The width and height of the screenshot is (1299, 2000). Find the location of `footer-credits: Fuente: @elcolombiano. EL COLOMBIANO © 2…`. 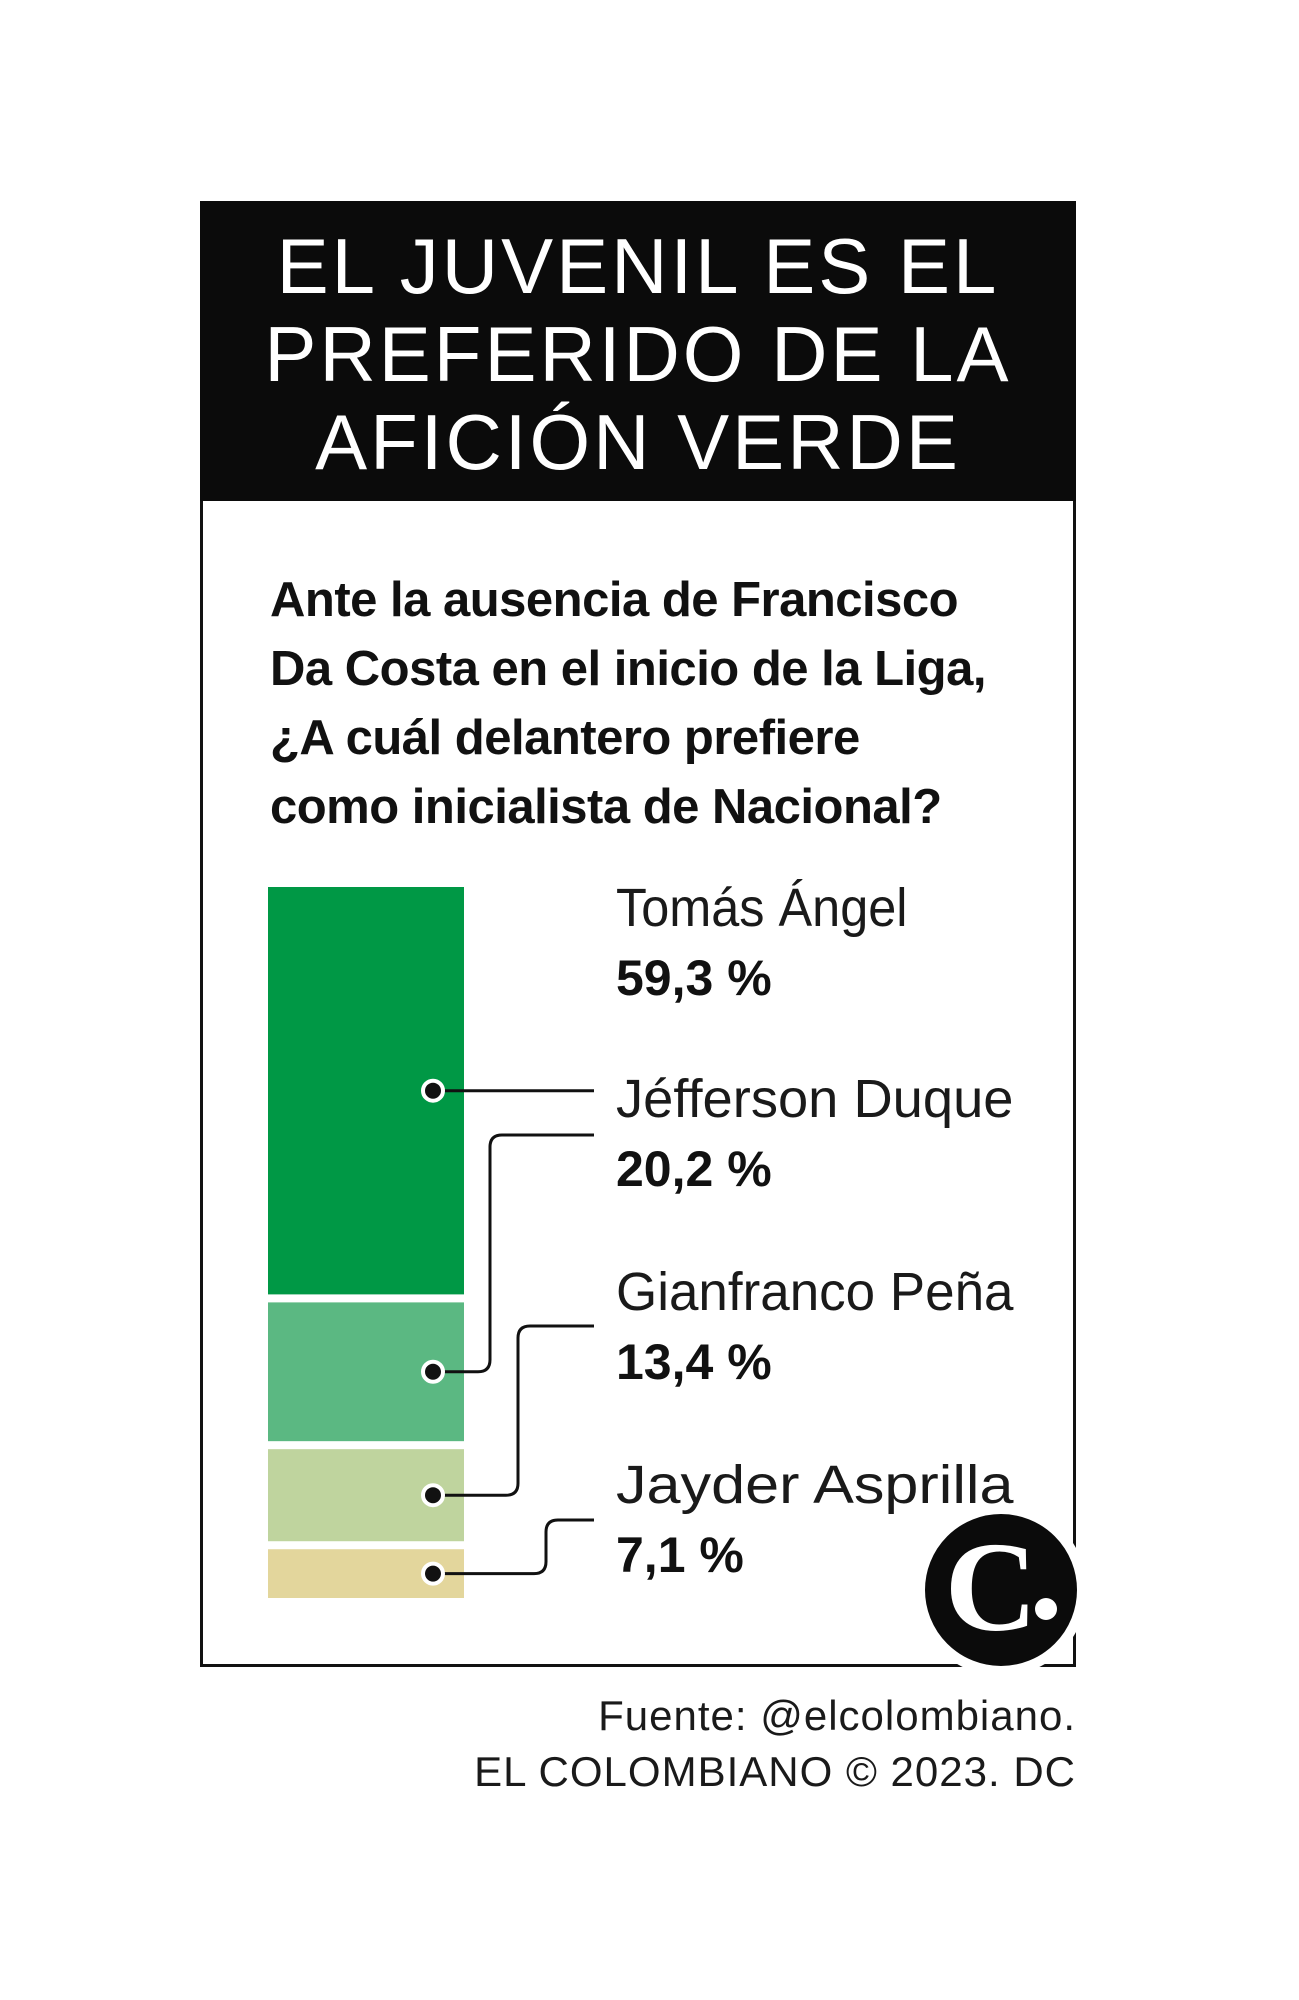

footer-credits: Fuente: @elcolombiano. EL COLOMBIANO © 2… is located at coordinates (775, 1744).